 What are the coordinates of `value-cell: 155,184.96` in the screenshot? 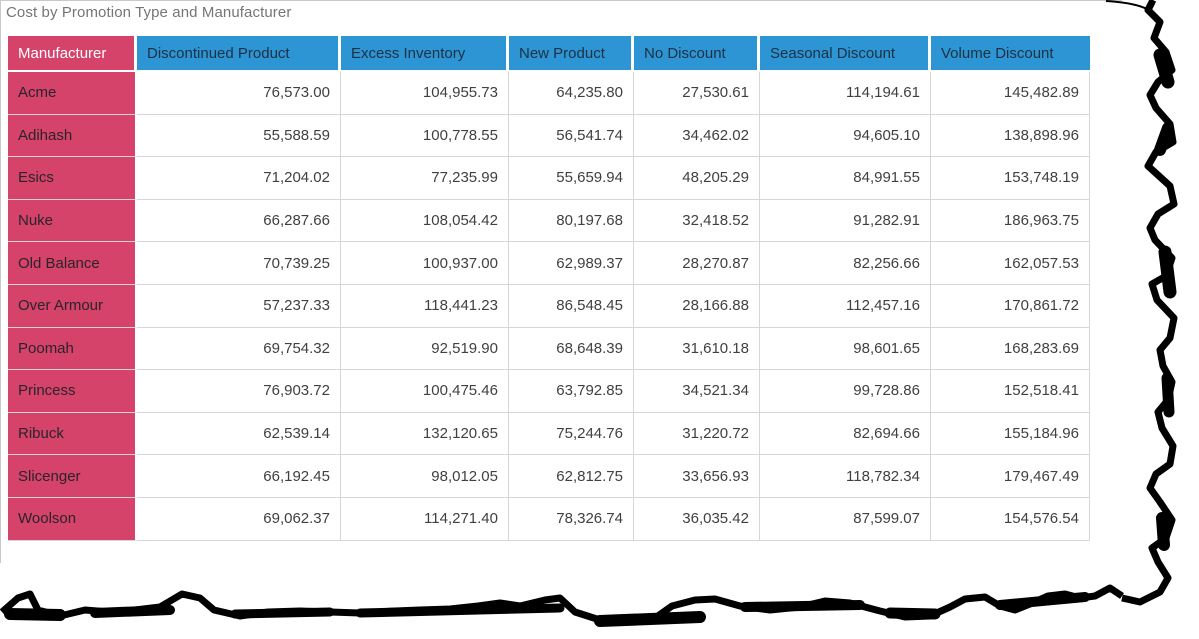 It's located at (1010, 434).